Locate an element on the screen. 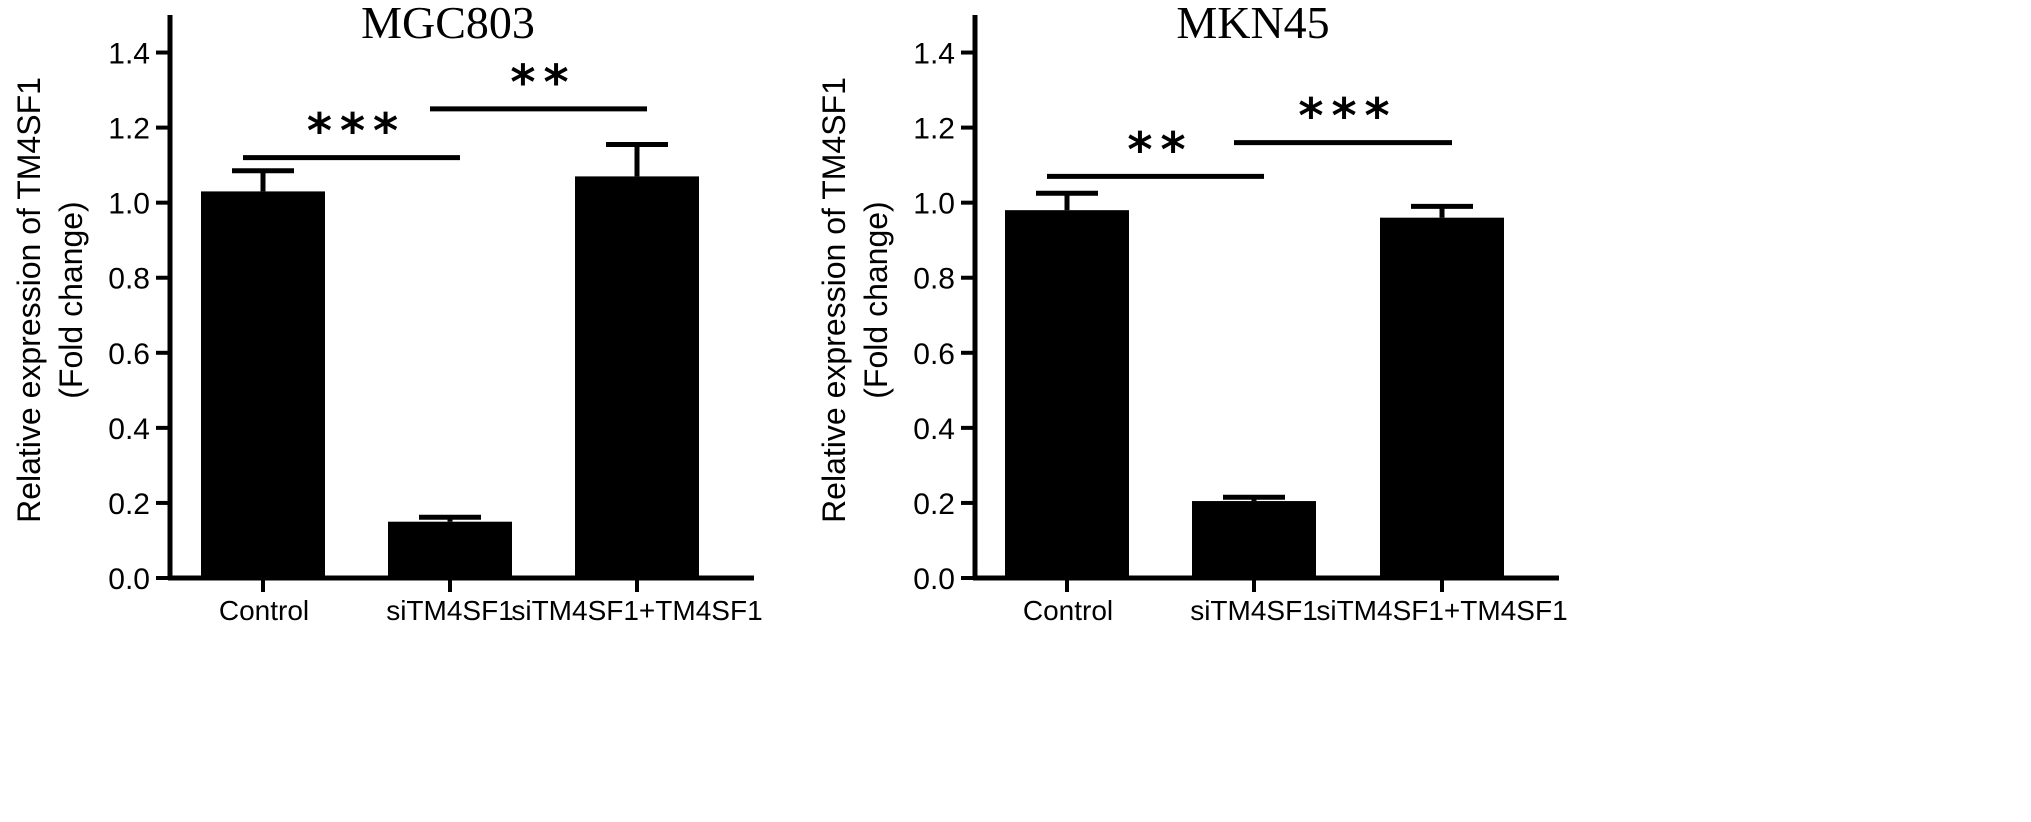 The height and width of the screenshot is (822, 2031). chart-title: MKN45 is located at coordinates (1252, 24).